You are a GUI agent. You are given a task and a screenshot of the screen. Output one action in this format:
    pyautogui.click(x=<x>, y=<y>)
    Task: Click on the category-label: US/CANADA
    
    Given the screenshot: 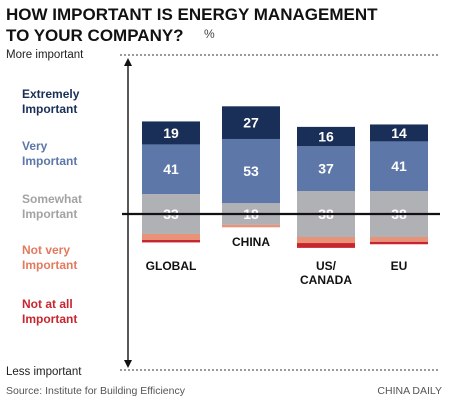 What is the action you would take?
    pyautogui.click(x=326, y=273)
    